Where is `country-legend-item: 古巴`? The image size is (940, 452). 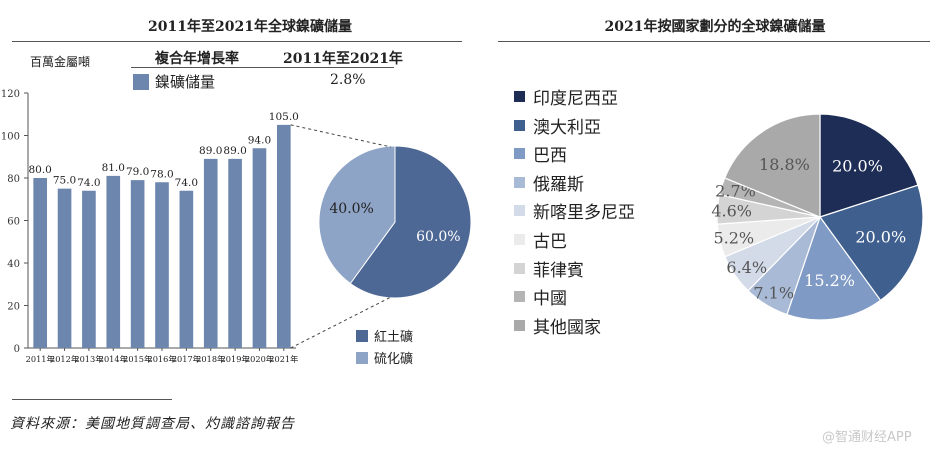 country-legend-item: 古巴 is located at coordinates (540, 239).